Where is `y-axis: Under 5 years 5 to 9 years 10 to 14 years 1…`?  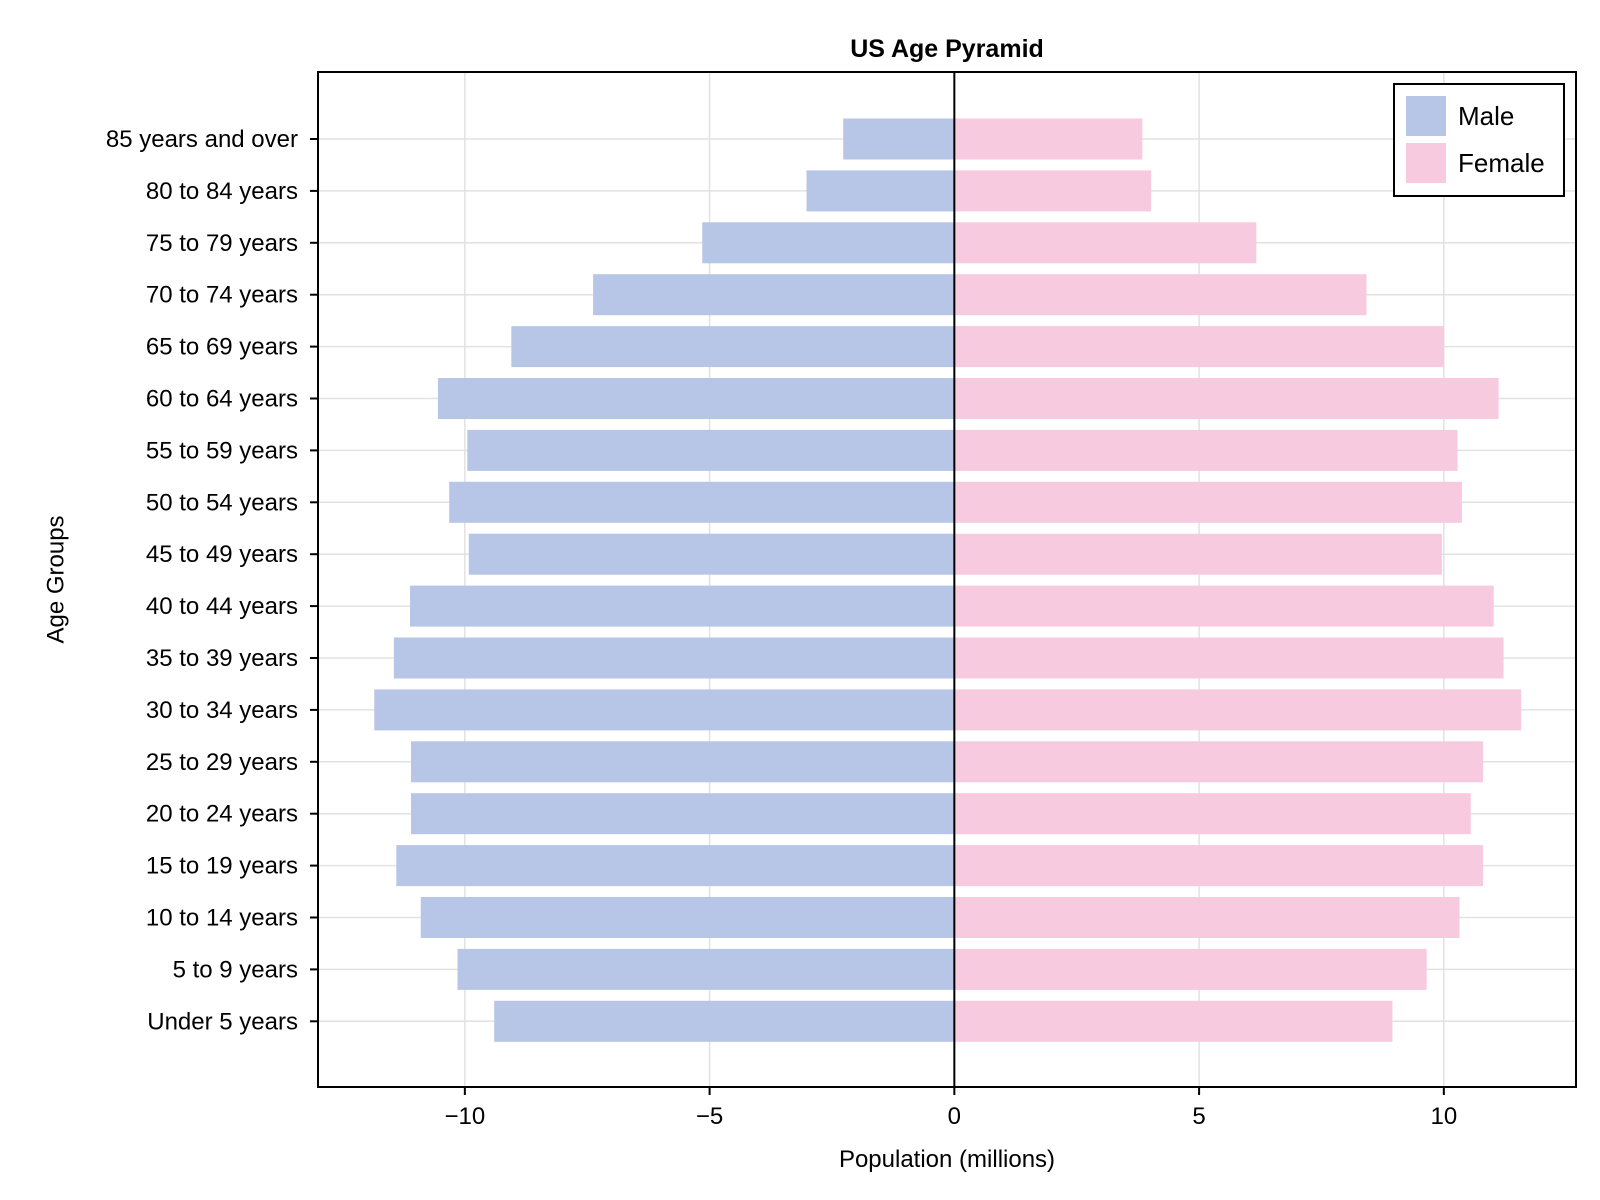 y-axis: Under 5 years 5 to 9 years 10 to 14 years 1… is located at coordinates (212, 580).